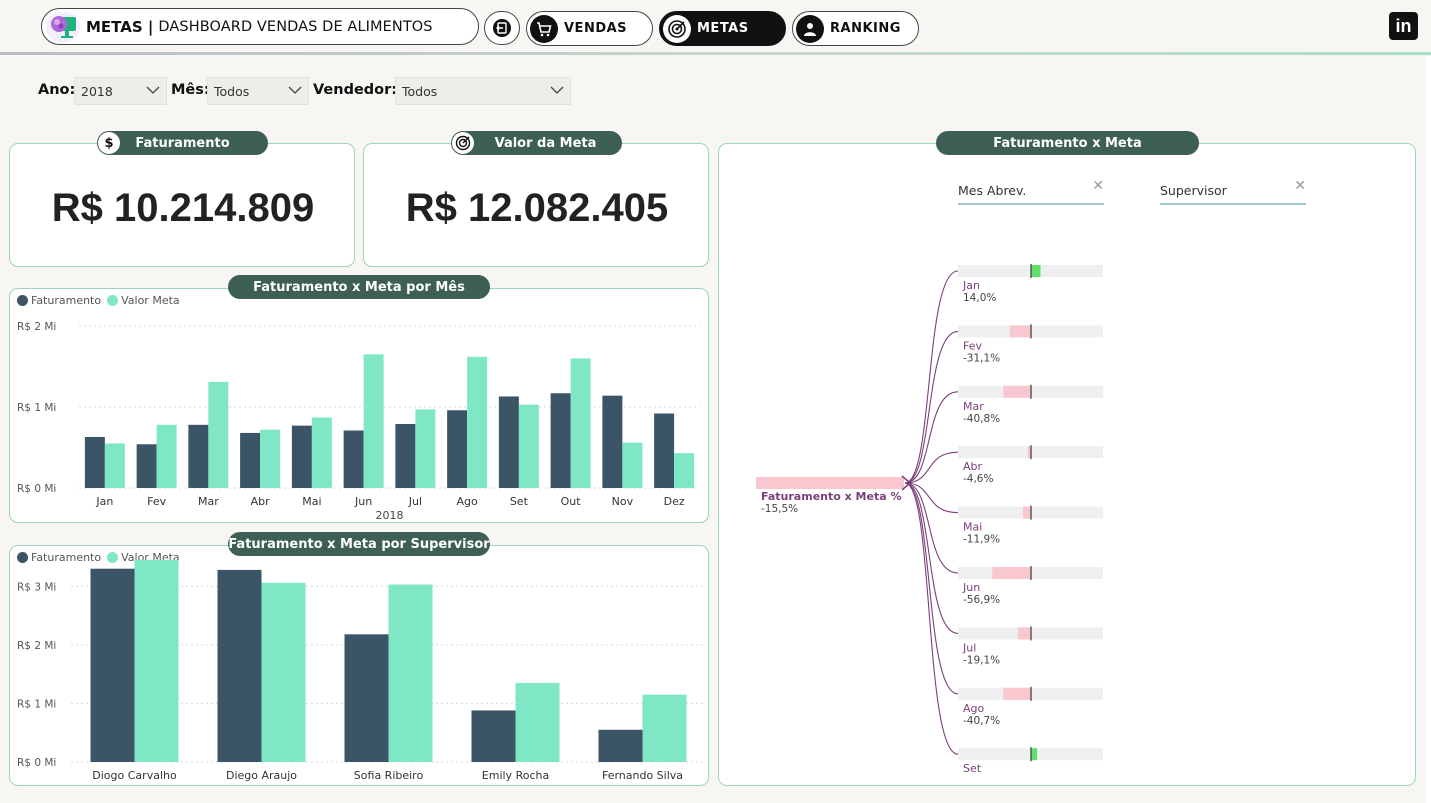 The image size is (1431, 803). What do you see at coordinates (971, 285) in the screenshot?
I see `node-label: Jan` at bounding box center [971, 285].